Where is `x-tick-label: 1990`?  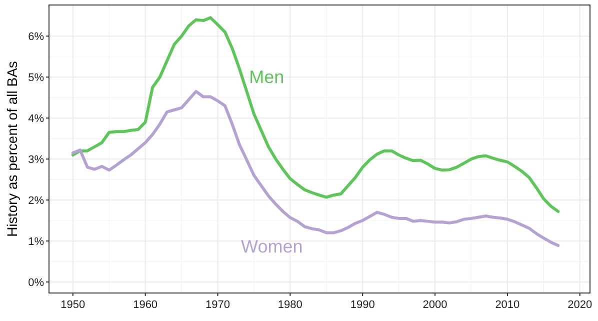
x-tick-label: 1990 is located at coordinates (362, 305).